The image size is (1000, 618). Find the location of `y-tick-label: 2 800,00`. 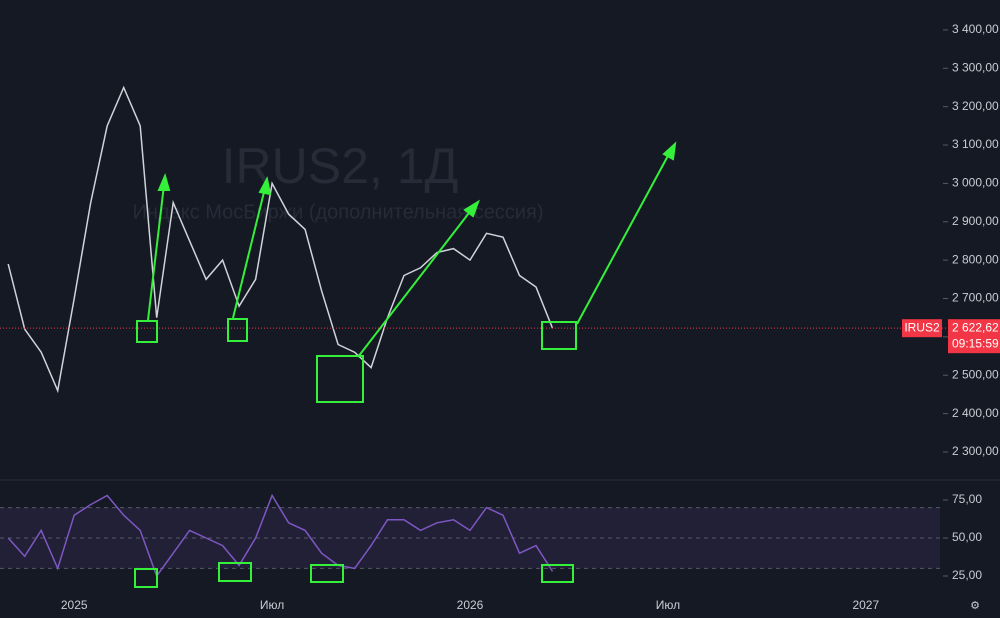

y-tick-label: 2 800,00 is located at coordinates (975, 259).